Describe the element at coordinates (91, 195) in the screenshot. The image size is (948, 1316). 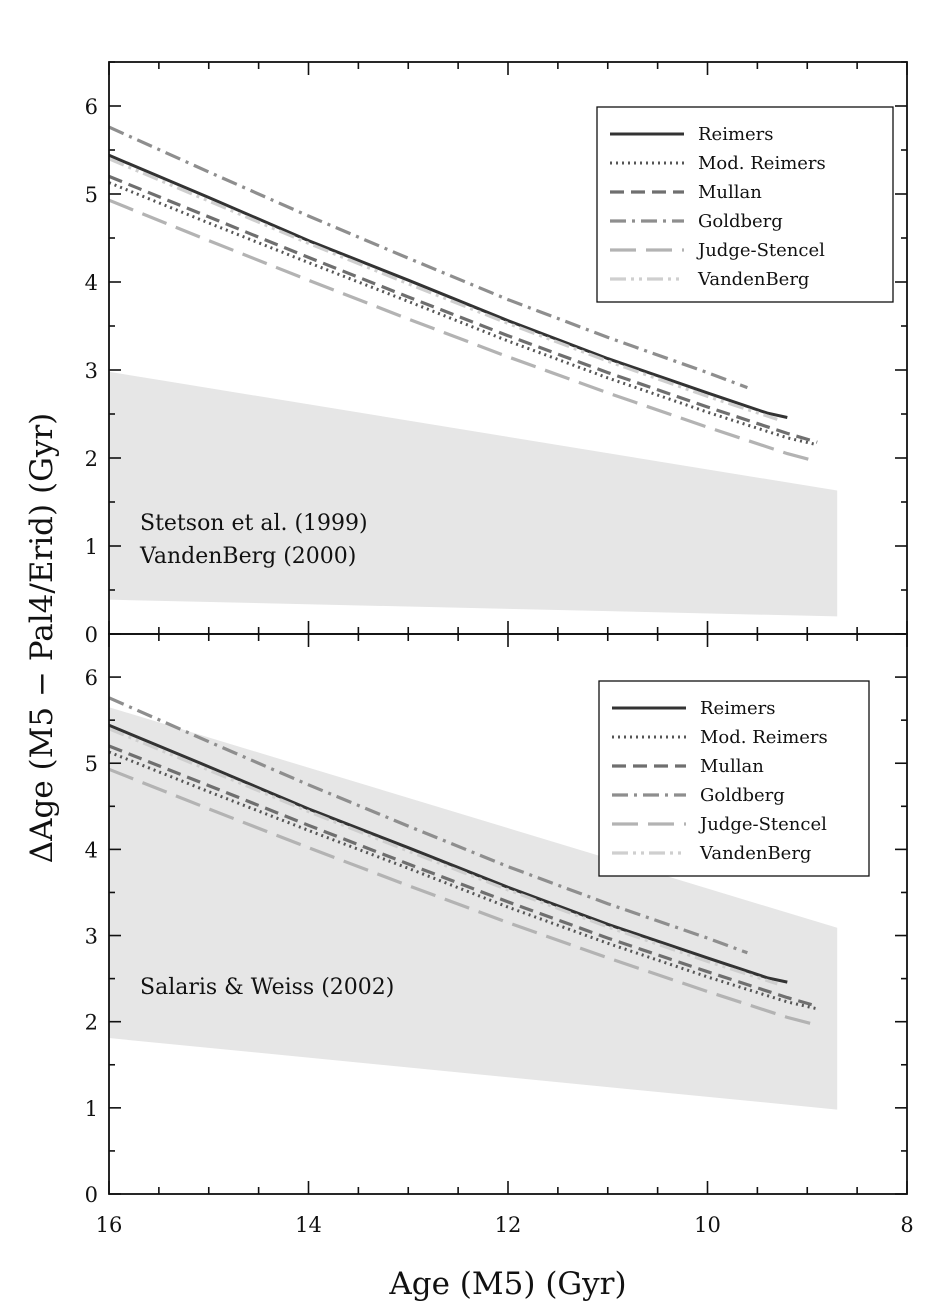
I see `top-y-tick-label: 5` at that location.